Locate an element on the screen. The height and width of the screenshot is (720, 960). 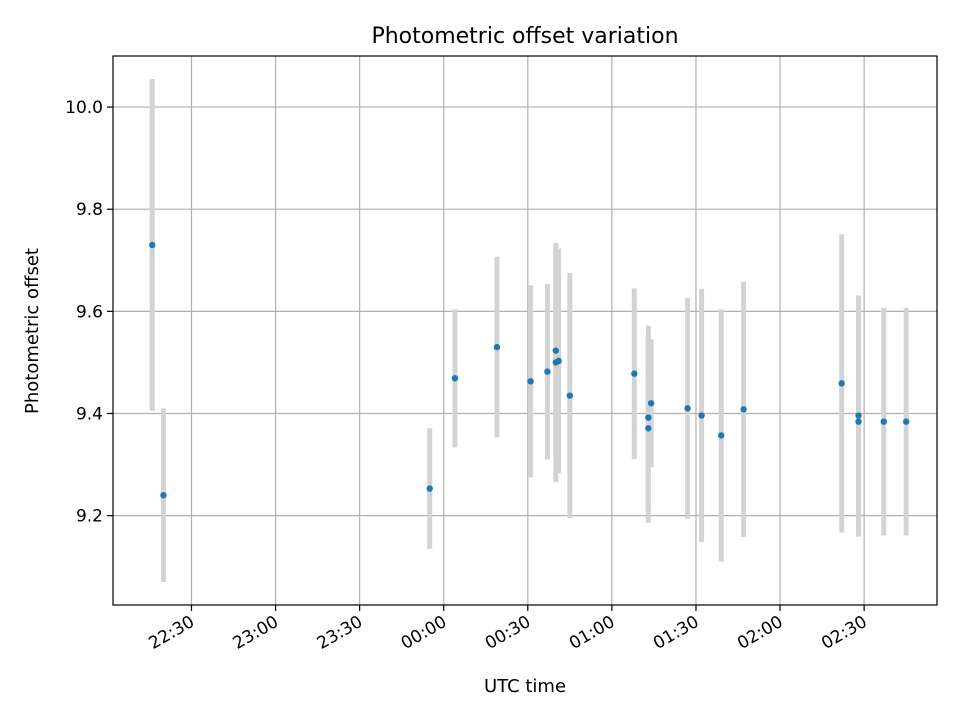
y-axis-ticks: 9.2 9.4 9.6 9.8 10.0 is located at coordinates (89, 312).